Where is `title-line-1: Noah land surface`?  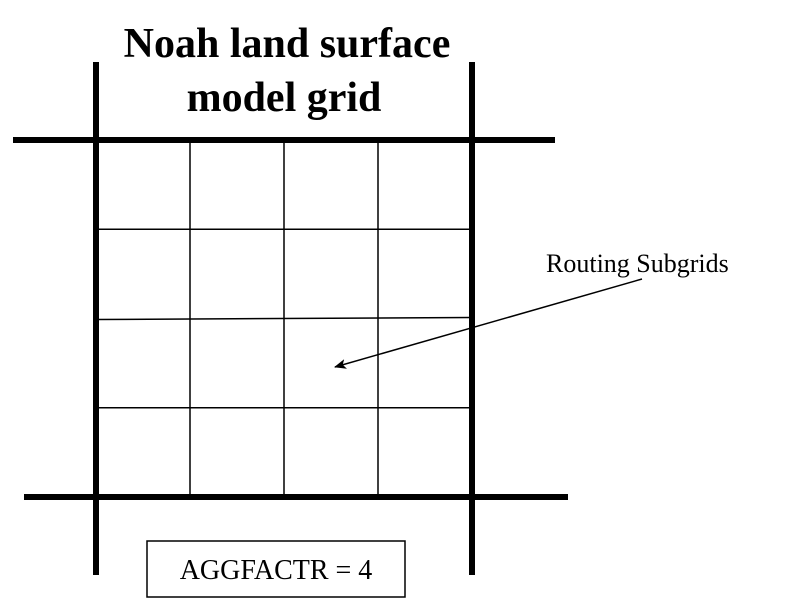 title-line-1: Noah land surface is located at coordinates (287, 44).